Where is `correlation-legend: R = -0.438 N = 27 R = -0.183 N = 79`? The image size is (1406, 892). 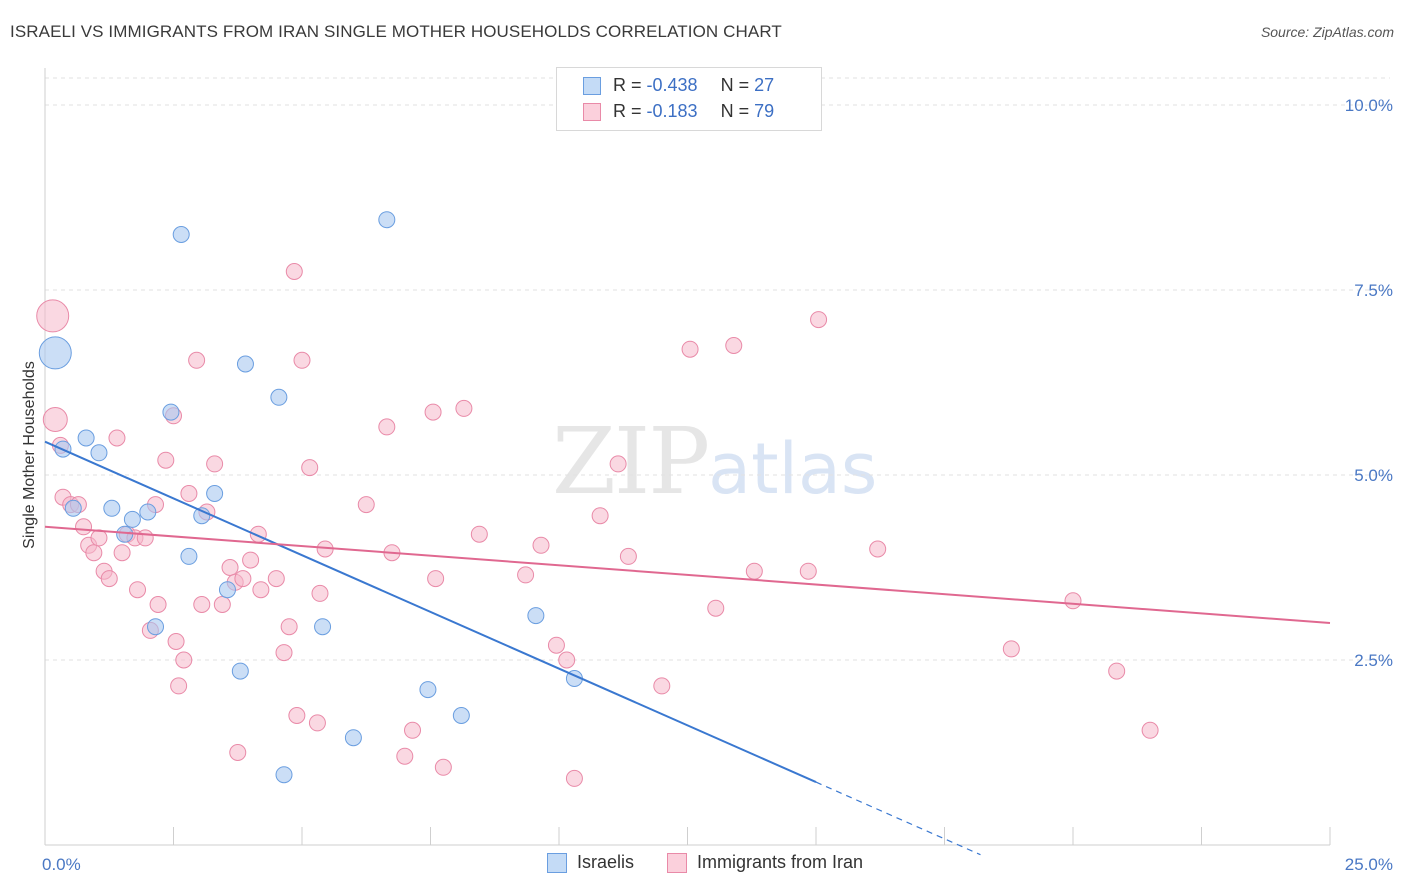
correlation-legend: R = -0.438 N = 27 R = -0.183 N = 79 is located at coordinates (689, 99).